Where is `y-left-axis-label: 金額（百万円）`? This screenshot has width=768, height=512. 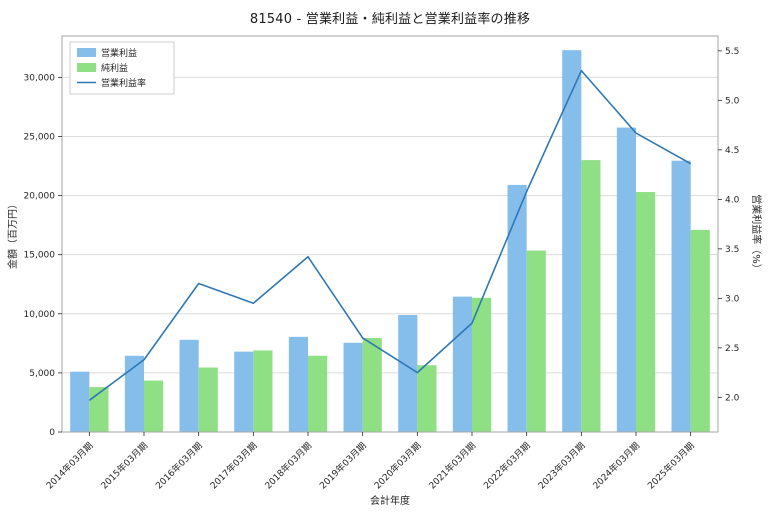 y-left-axis-label: 金額（百万円） is located at coordinates (12, 234).